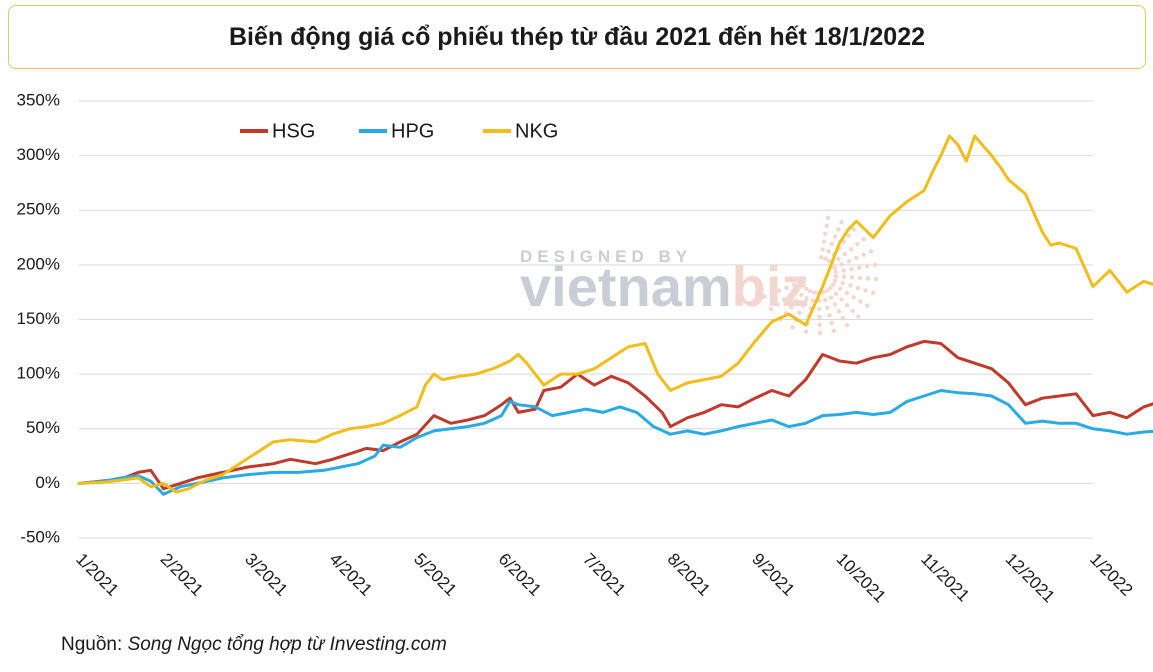 The image size is (1153, 672). I want to click on y-tick-label: 300%, so click(38, 154).